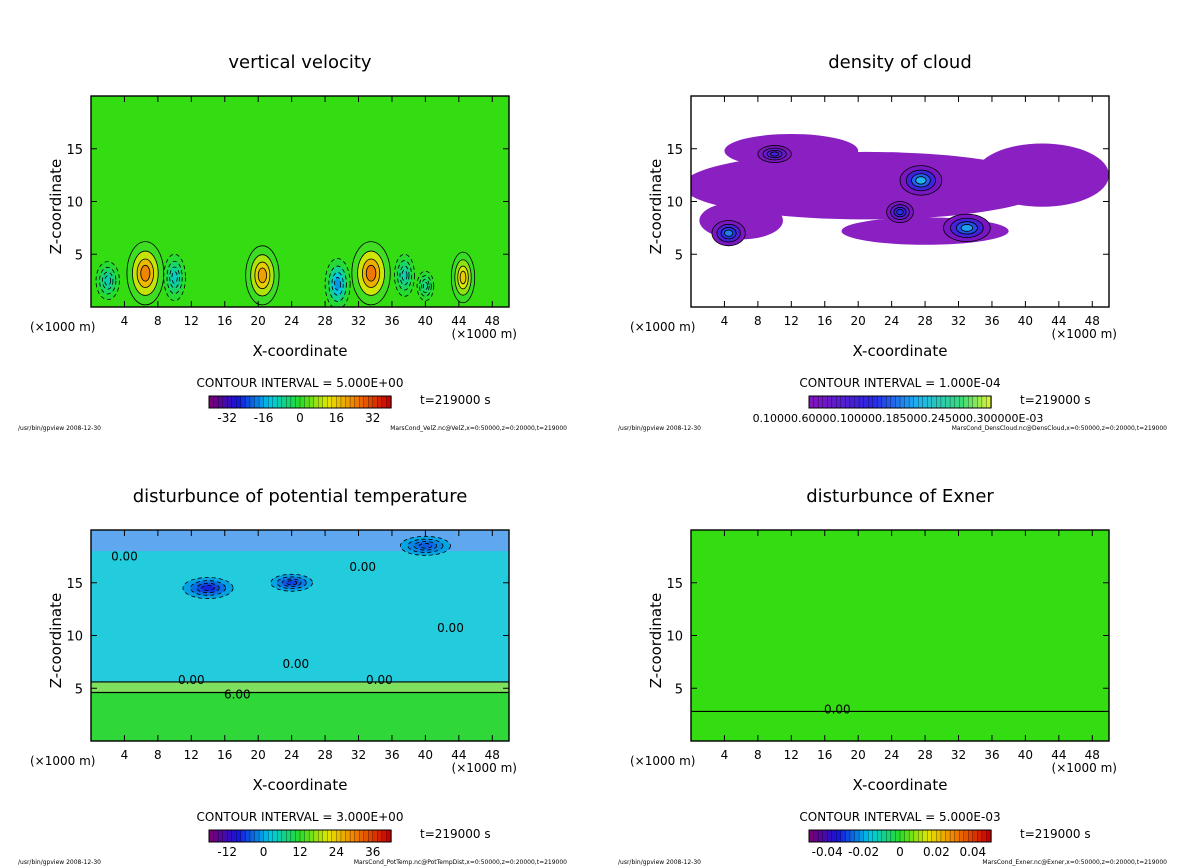  Describe the element at coordinates (679, 255) in the screenshot. I see `y-tick-label: 5` at that location.